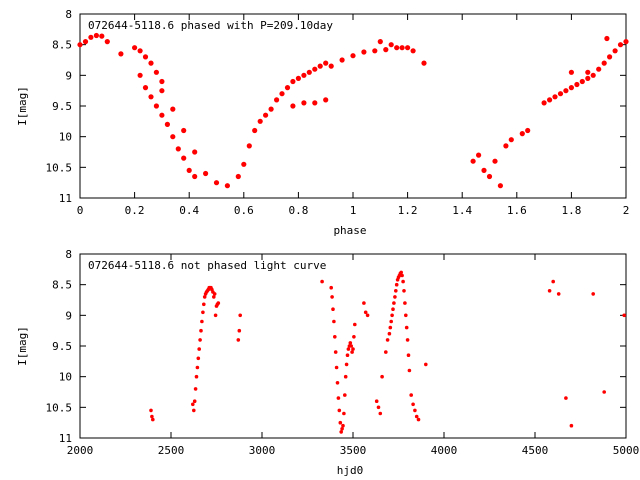 The width and height of the screenshot is (640, 480). Describe the element at coordinates (68, 75) in the screenshot. I see `y-tick-label: 9` at that location.